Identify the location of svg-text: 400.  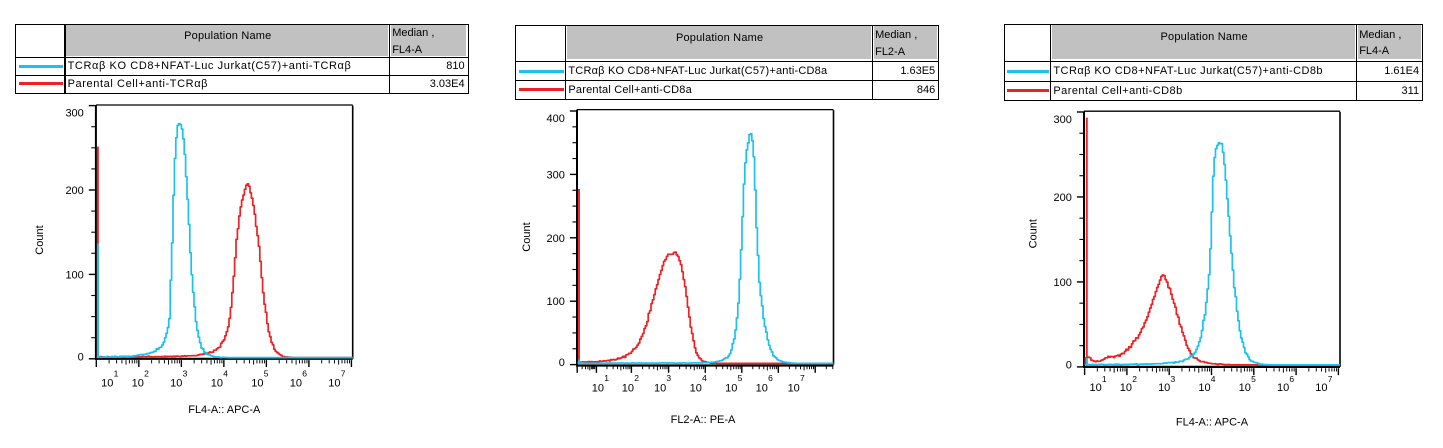
(556, 119).